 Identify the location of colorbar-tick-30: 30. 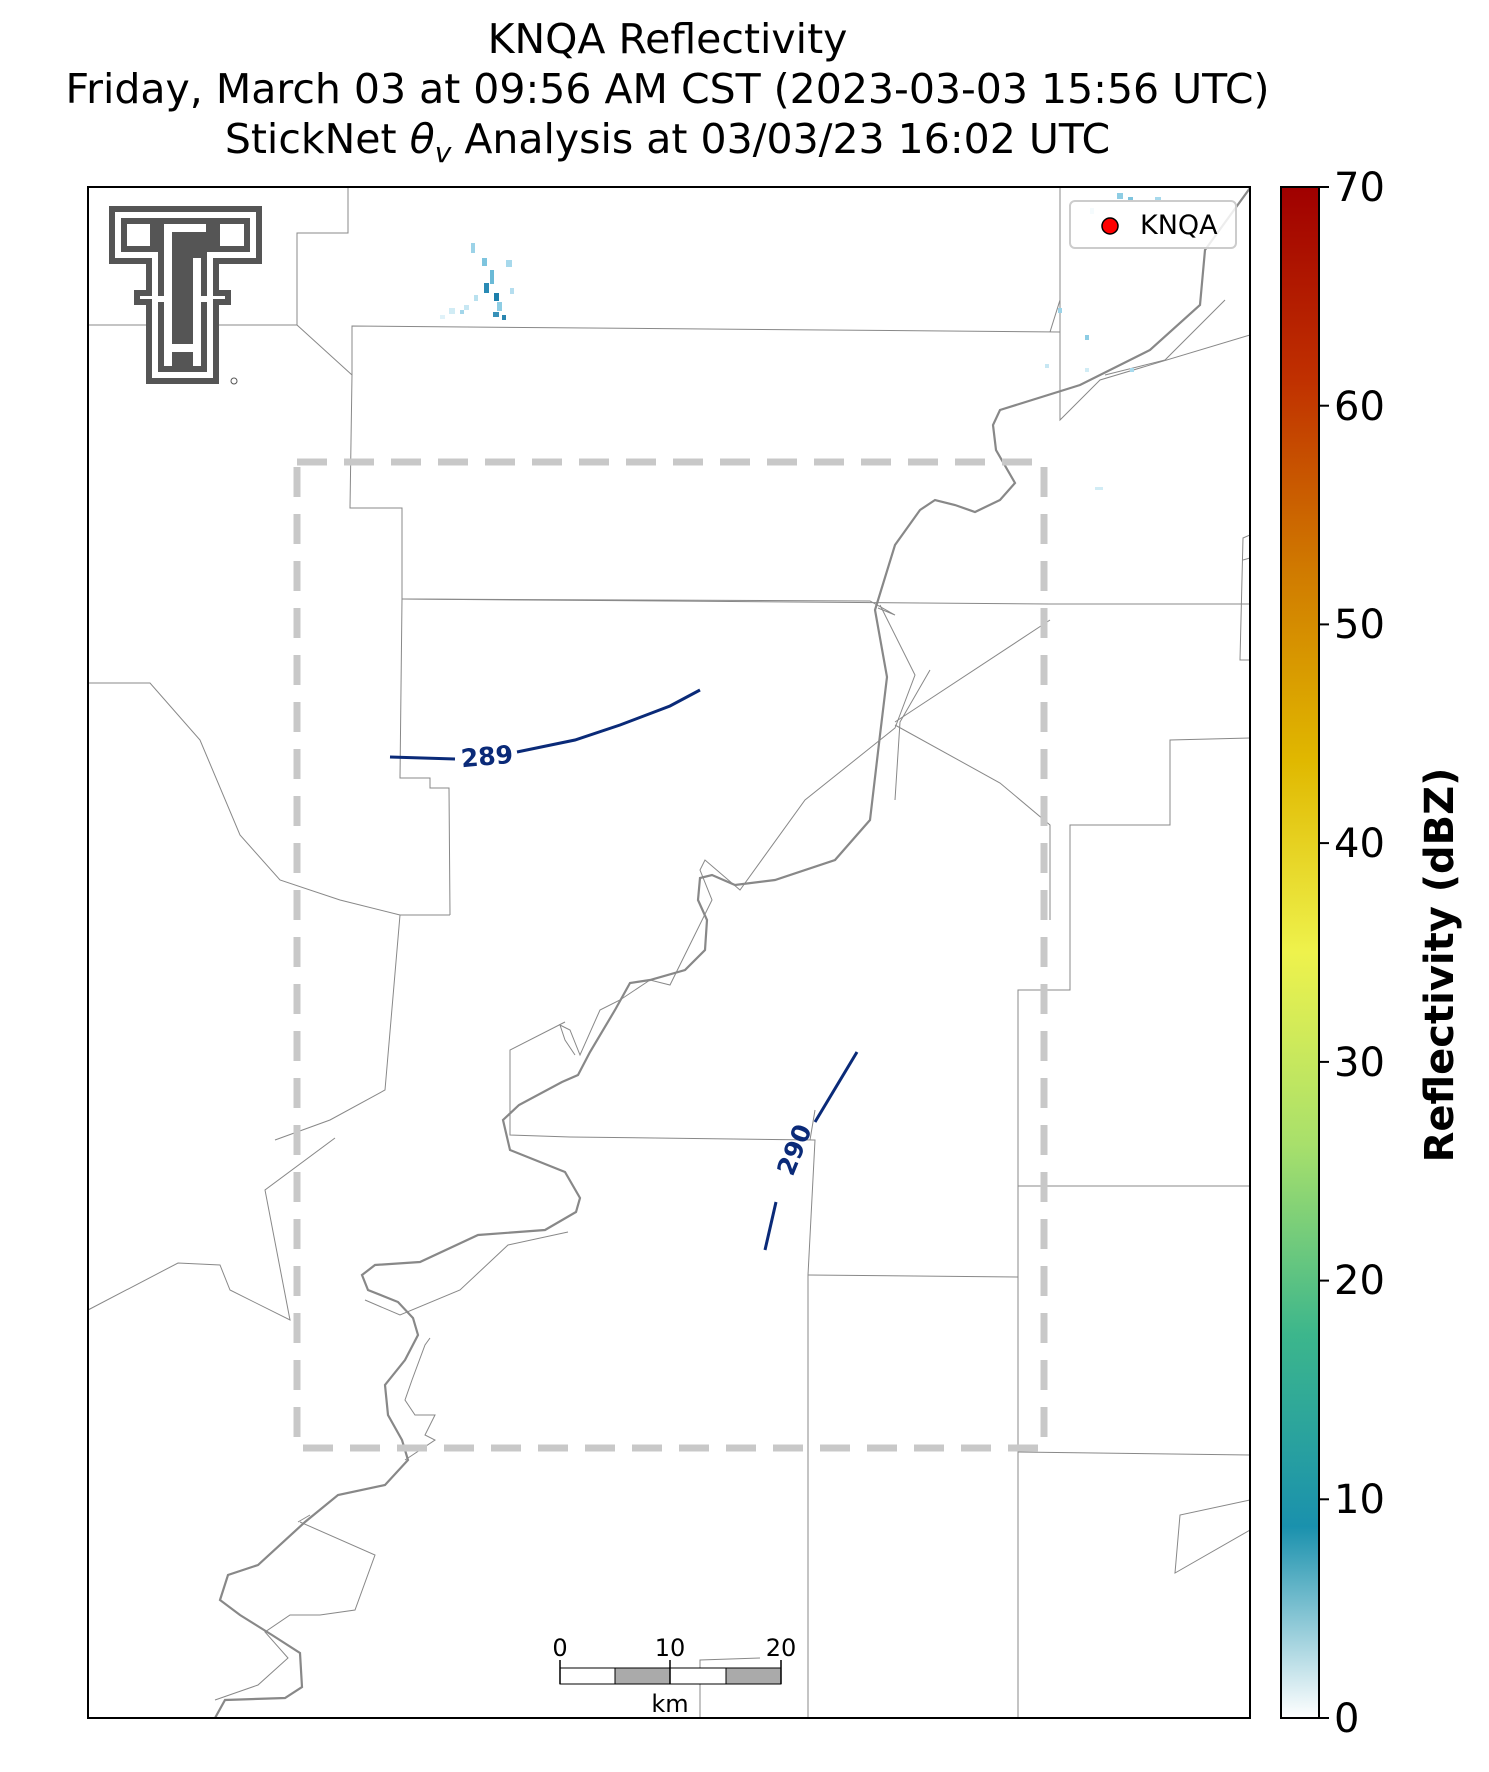
(1359, 1063).